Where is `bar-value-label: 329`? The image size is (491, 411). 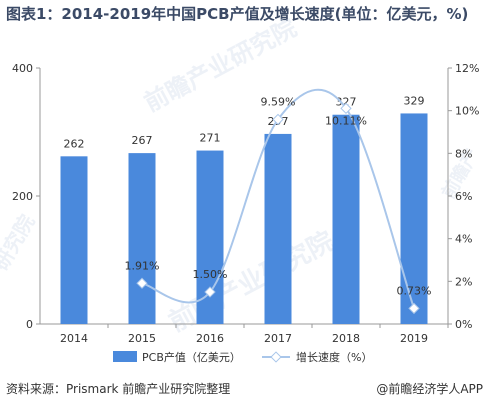
bar-value-label: 329 is located at coordinates (414, 100).